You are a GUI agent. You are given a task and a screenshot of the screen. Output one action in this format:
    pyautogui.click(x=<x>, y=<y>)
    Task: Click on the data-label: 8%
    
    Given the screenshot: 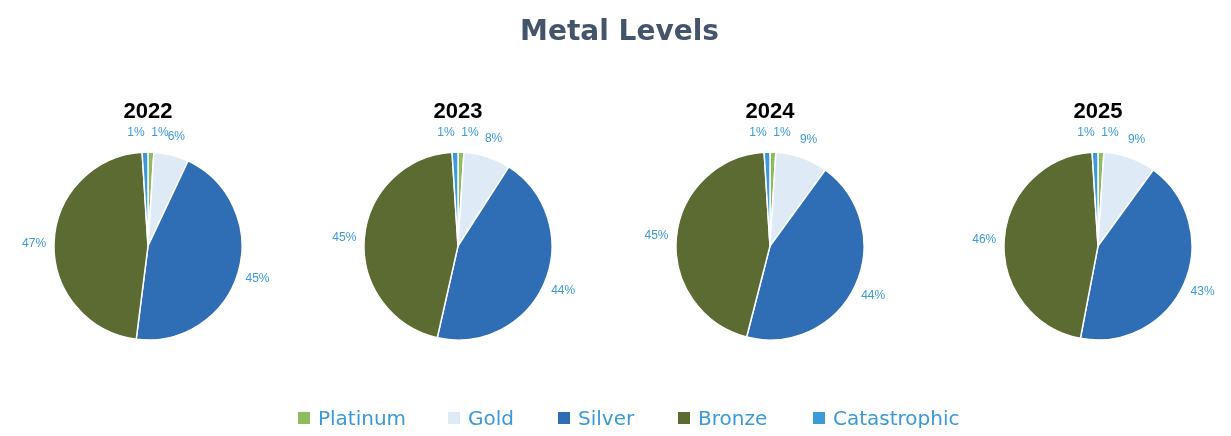 What is the action you would take?
    pyautogui.click(x=493, y=137)
    